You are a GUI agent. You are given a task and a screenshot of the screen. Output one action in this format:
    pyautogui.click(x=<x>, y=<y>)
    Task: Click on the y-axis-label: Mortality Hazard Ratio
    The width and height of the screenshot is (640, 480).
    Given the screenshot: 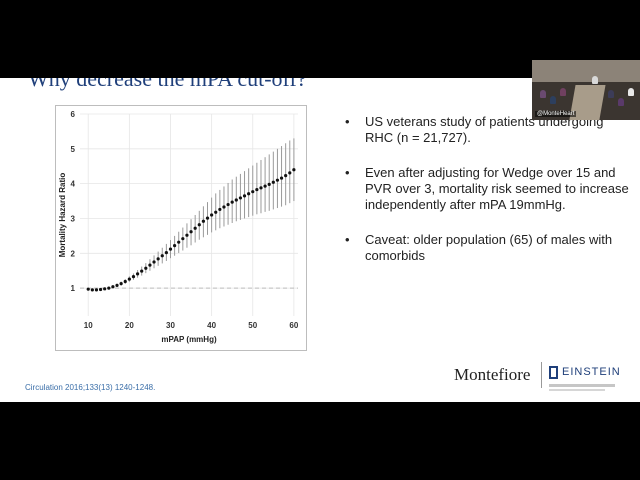 What is the action you would take?
    pyautogui.click(x=62, y=215)
    